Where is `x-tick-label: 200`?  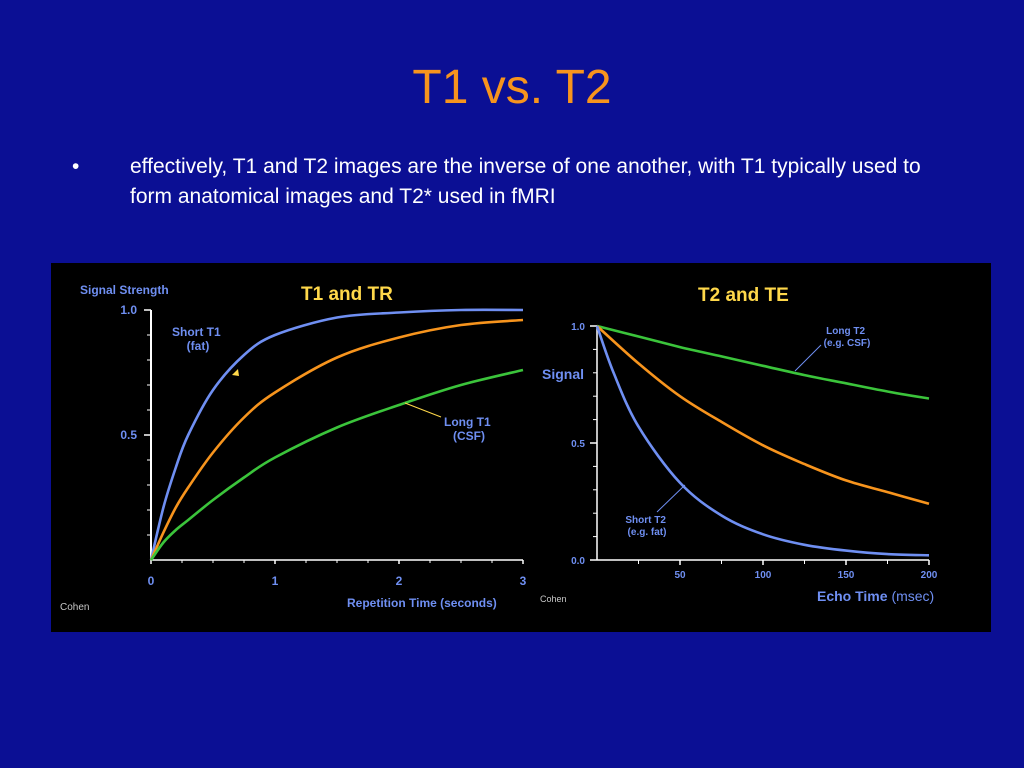 x-tick-label: 200 is located at coordinates (929, 575).